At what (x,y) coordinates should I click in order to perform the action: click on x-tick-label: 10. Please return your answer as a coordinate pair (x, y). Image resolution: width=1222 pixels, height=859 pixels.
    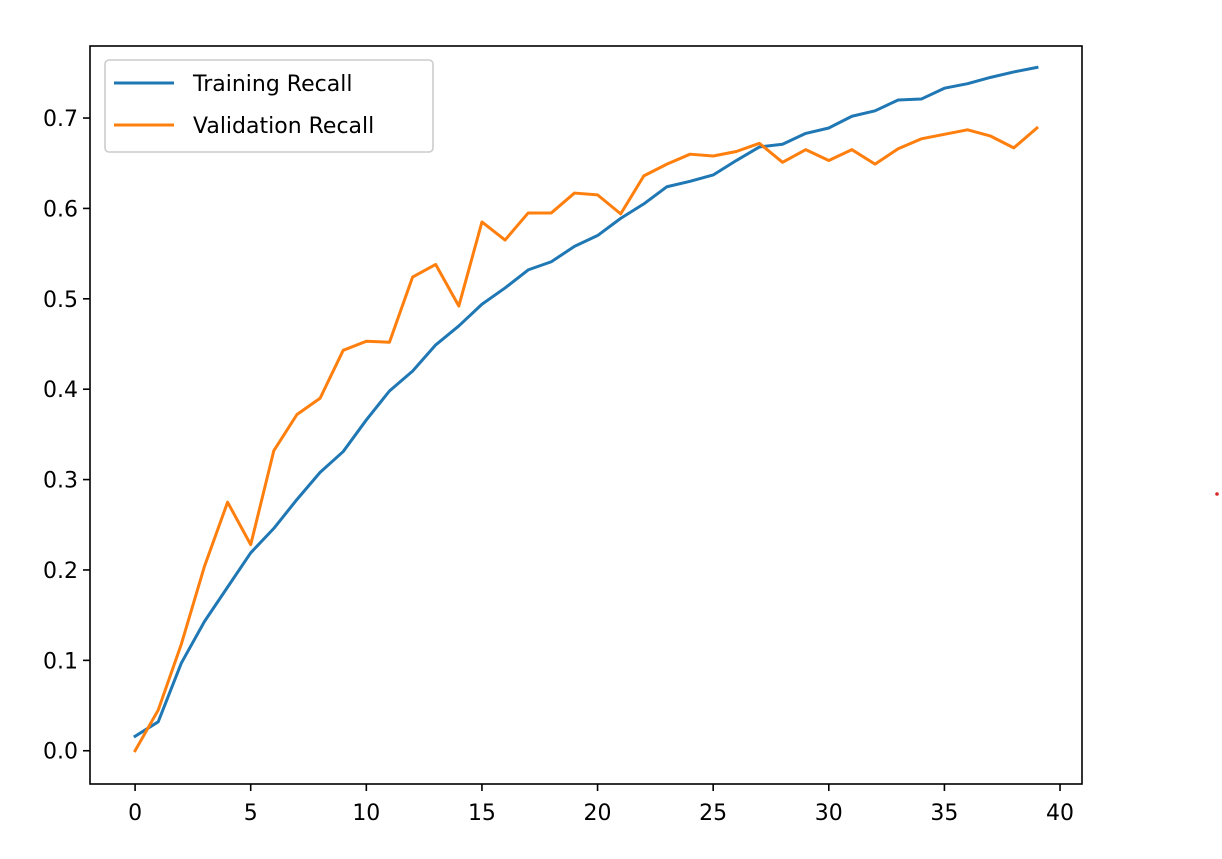
    Looking at the image, I should click on (366, 813).